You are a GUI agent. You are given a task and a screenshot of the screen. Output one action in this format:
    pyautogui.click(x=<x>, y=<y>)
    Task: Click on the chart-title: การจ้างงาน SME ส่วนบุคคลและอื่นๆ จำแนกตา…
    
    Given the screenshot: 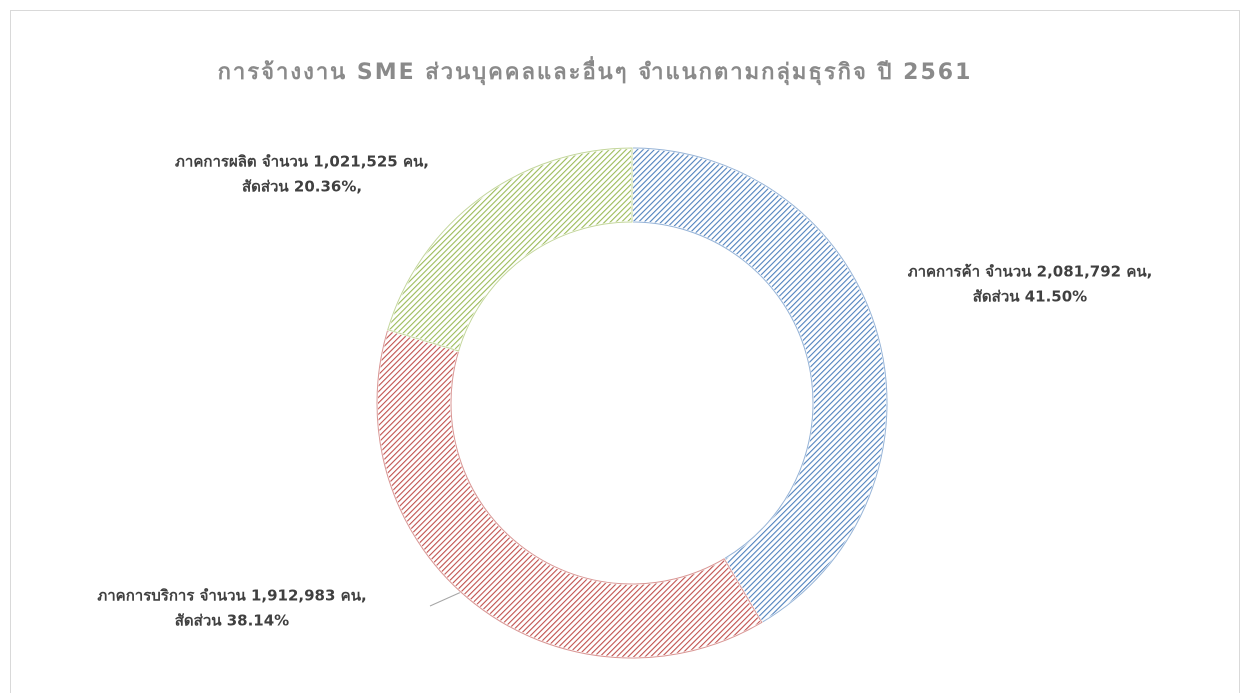 What is the action you would take?
    pyautogui.click(x=595, y=70)
    